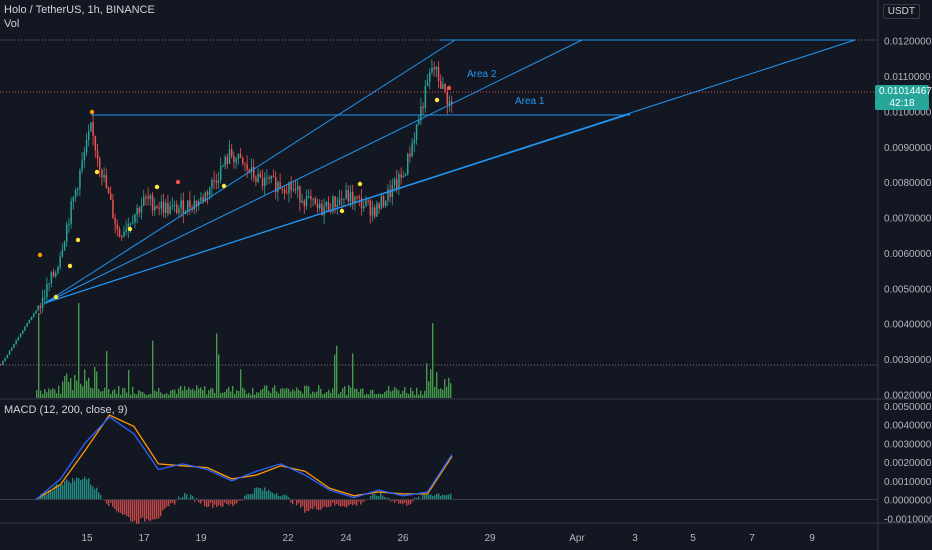 The image size is (932, 550). What do you see at coordinates (908, 444) in the screenshot?
I see `macd-tick-label: 0.0030000` at bounding box center [908, 444].